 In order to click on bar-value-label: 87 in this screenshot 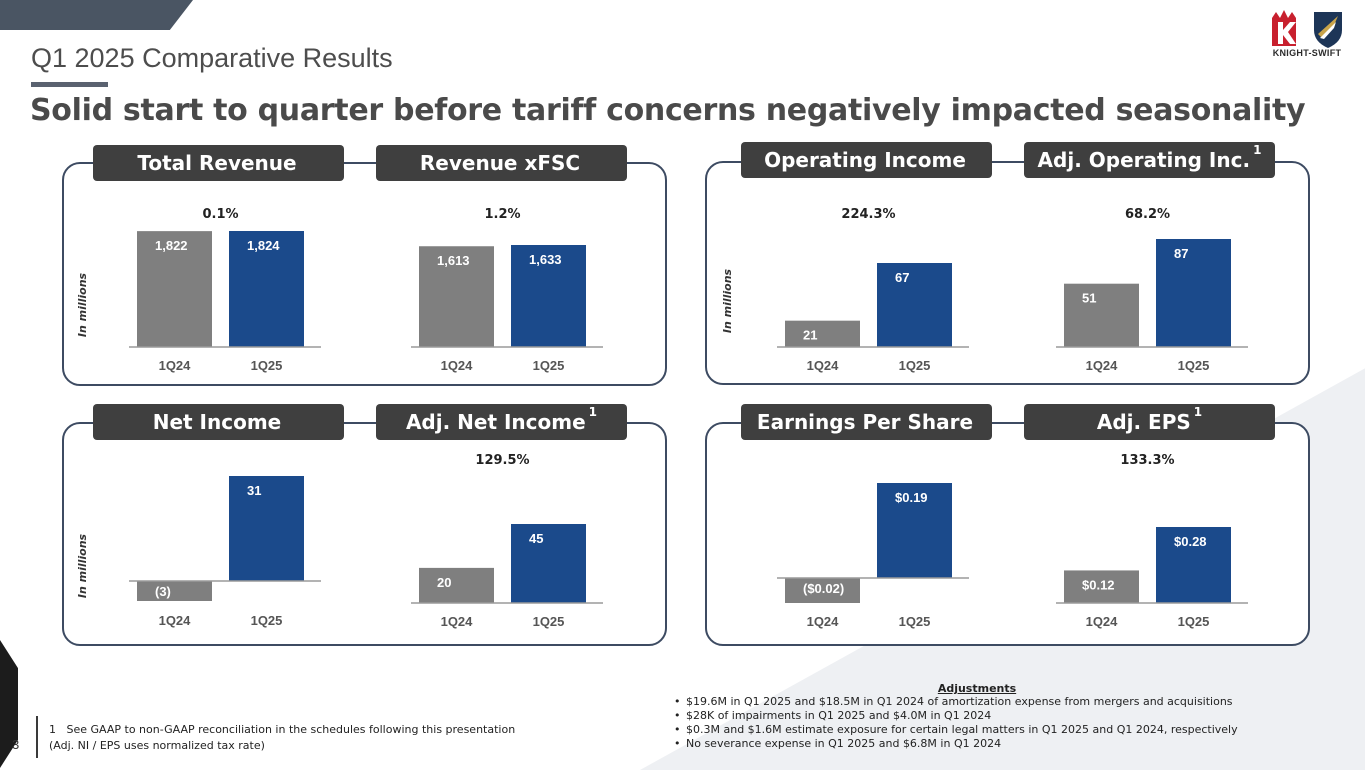, I will do `click(1181, 253)`.